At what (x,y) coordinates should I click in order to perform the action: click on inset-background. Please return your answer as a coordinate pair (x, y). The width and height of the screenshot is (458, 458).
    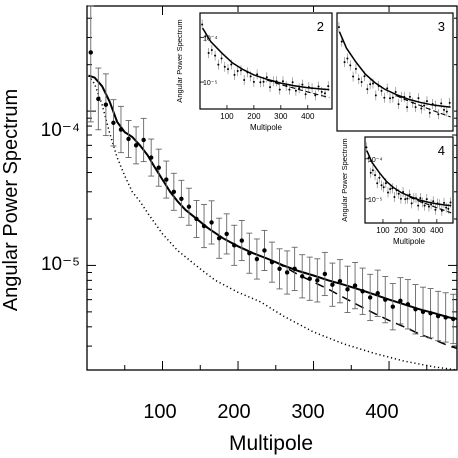
    Looking at the image, I should click on (395, 72).